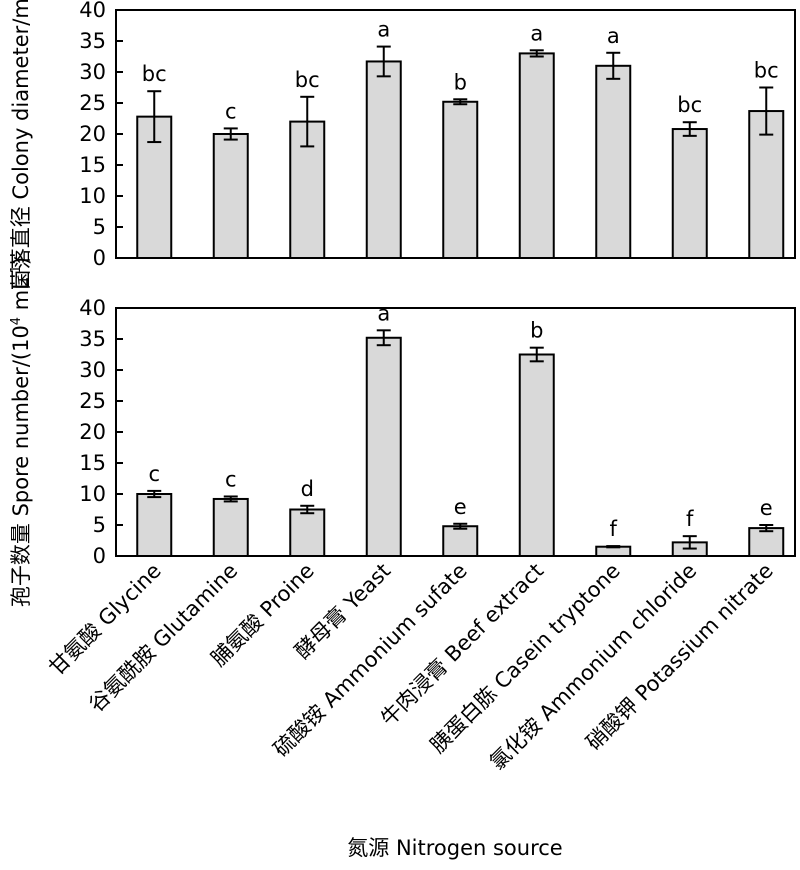 This screenshot has width=800, height=870. Describe the element at coordinates (21, 297) in the screenshot. I see `y-axis-title-unit: mL` at that location.